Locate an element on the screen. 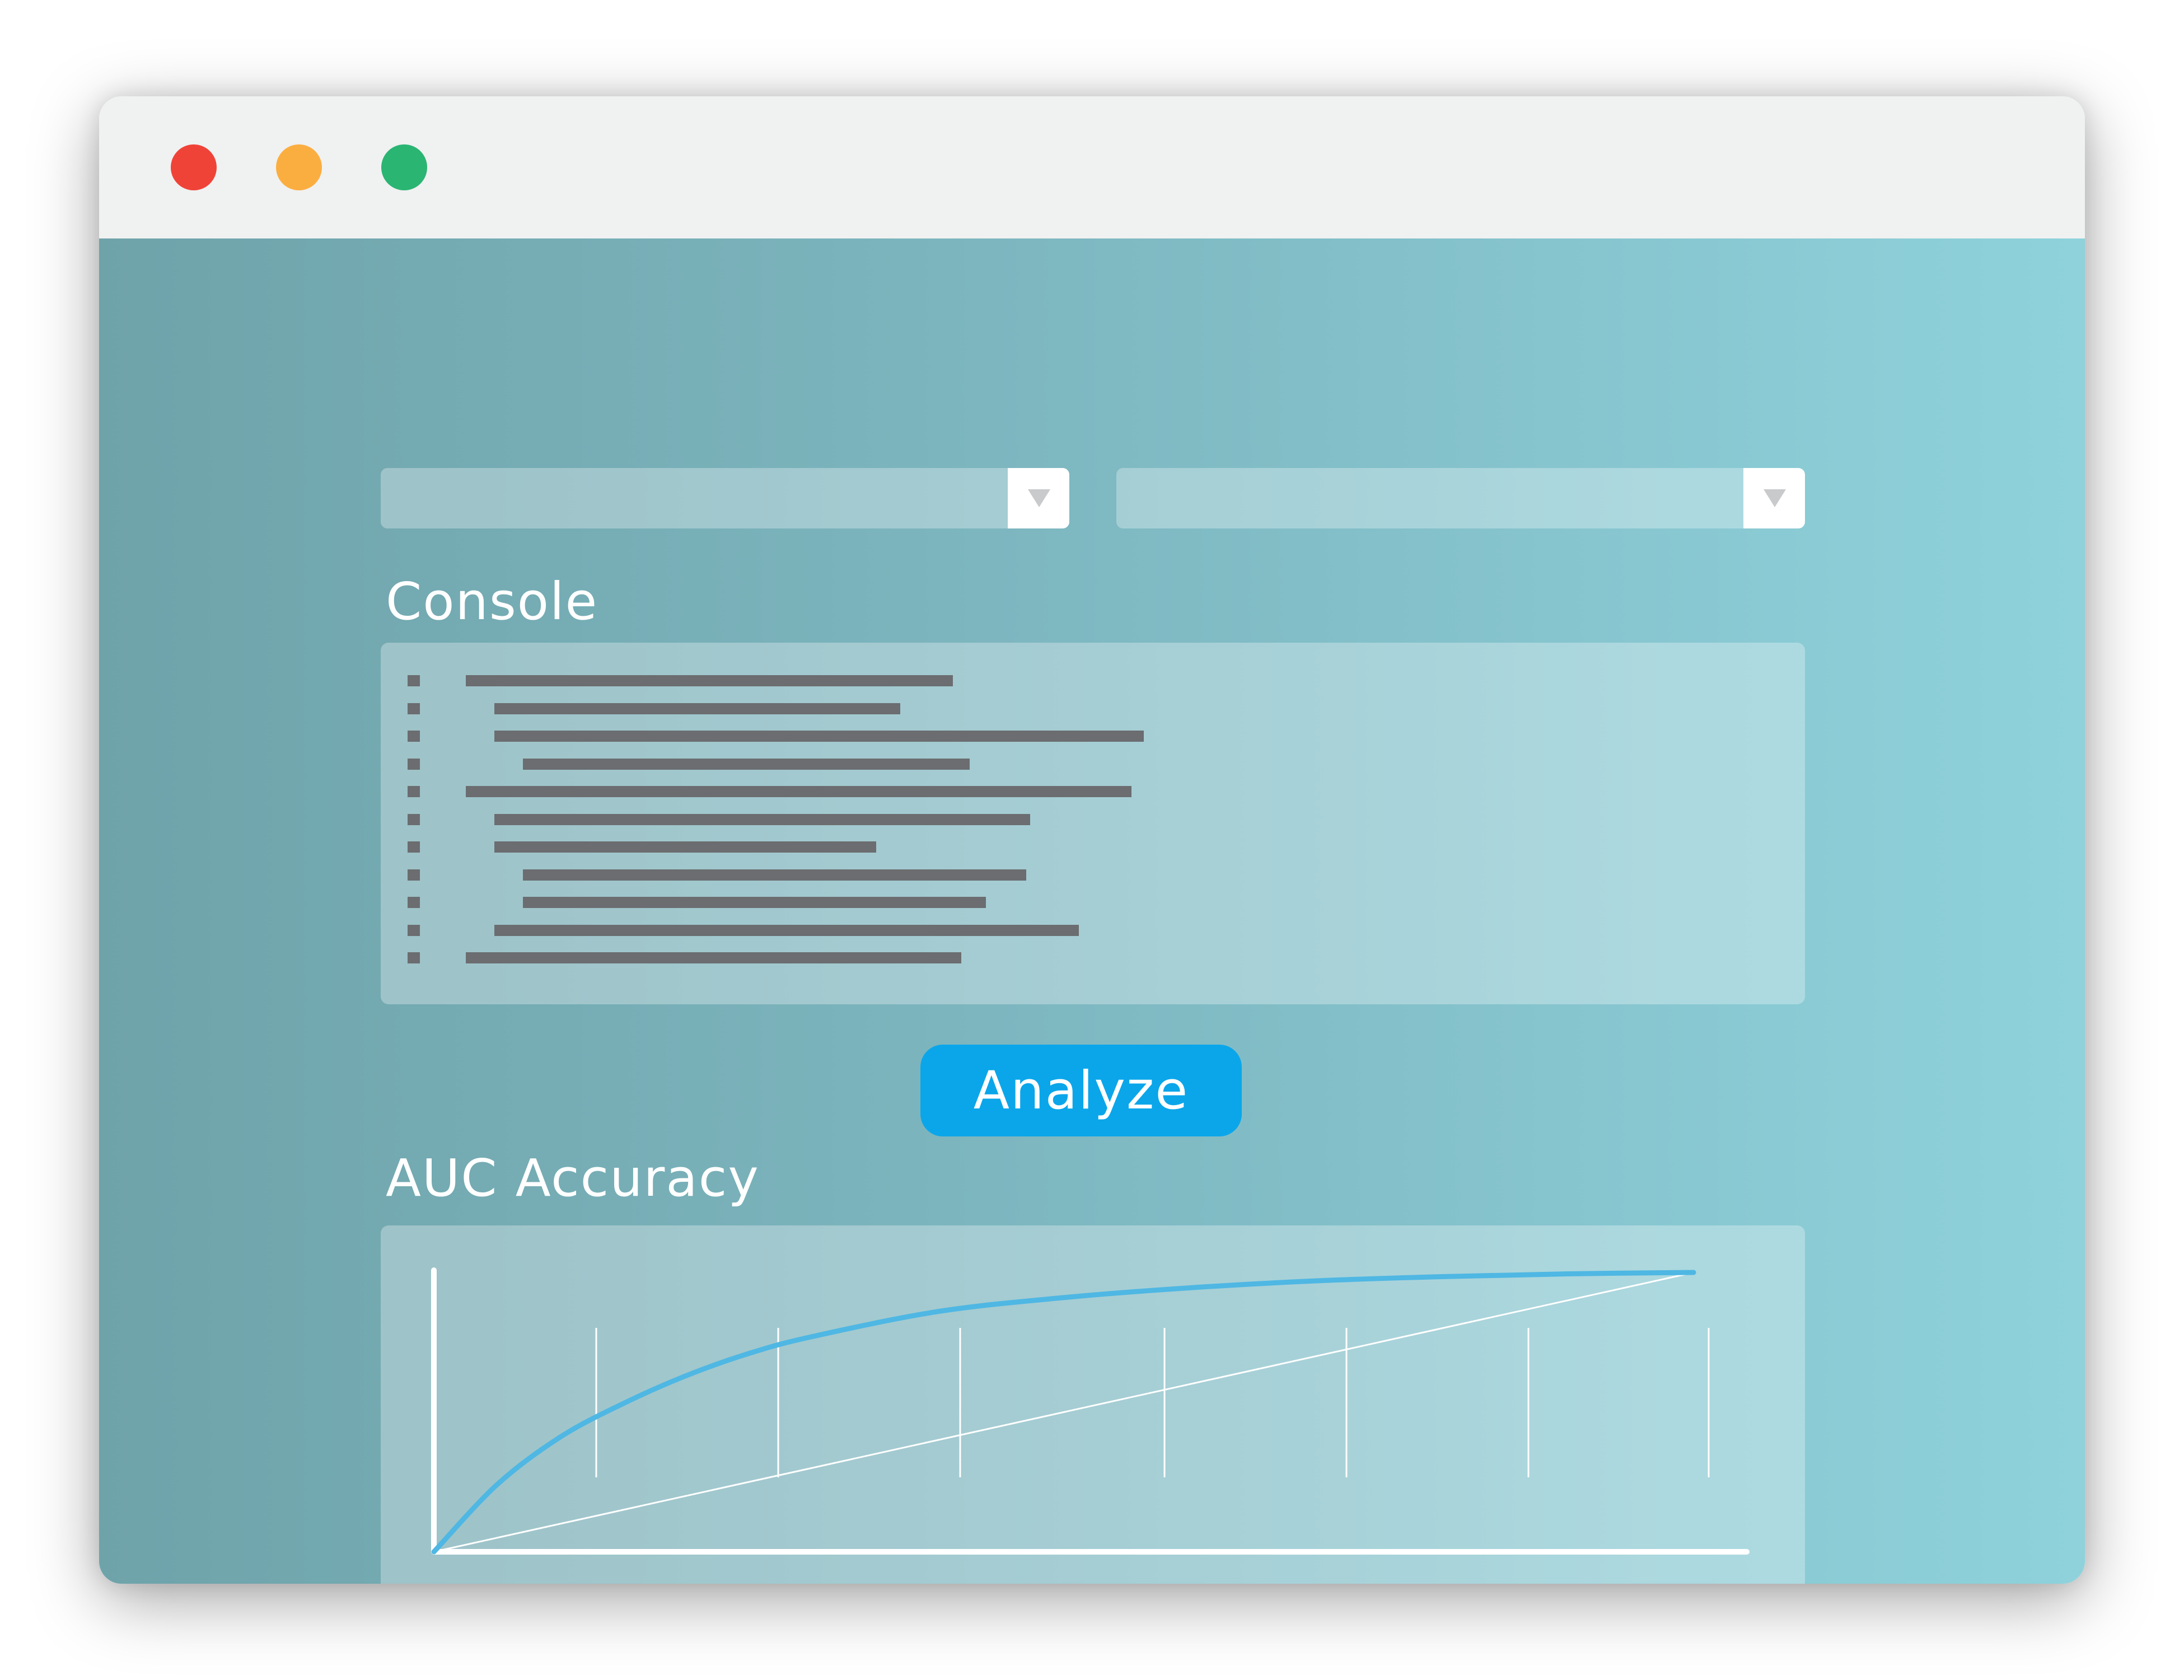 The height and width of the screenshot is (1680, 2184). auc-chart is located at coordinates (1090, 1411).